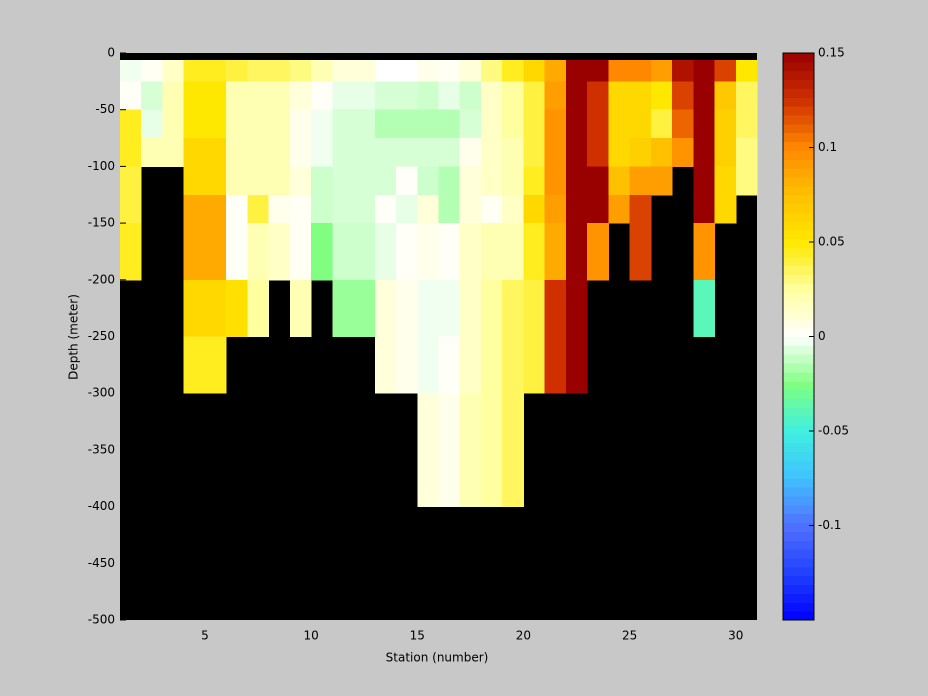 Image resolution: width=928 pixels, height=696 pixels. I want to click on colorbar-tick-label: -0.1, so click(829, 525).